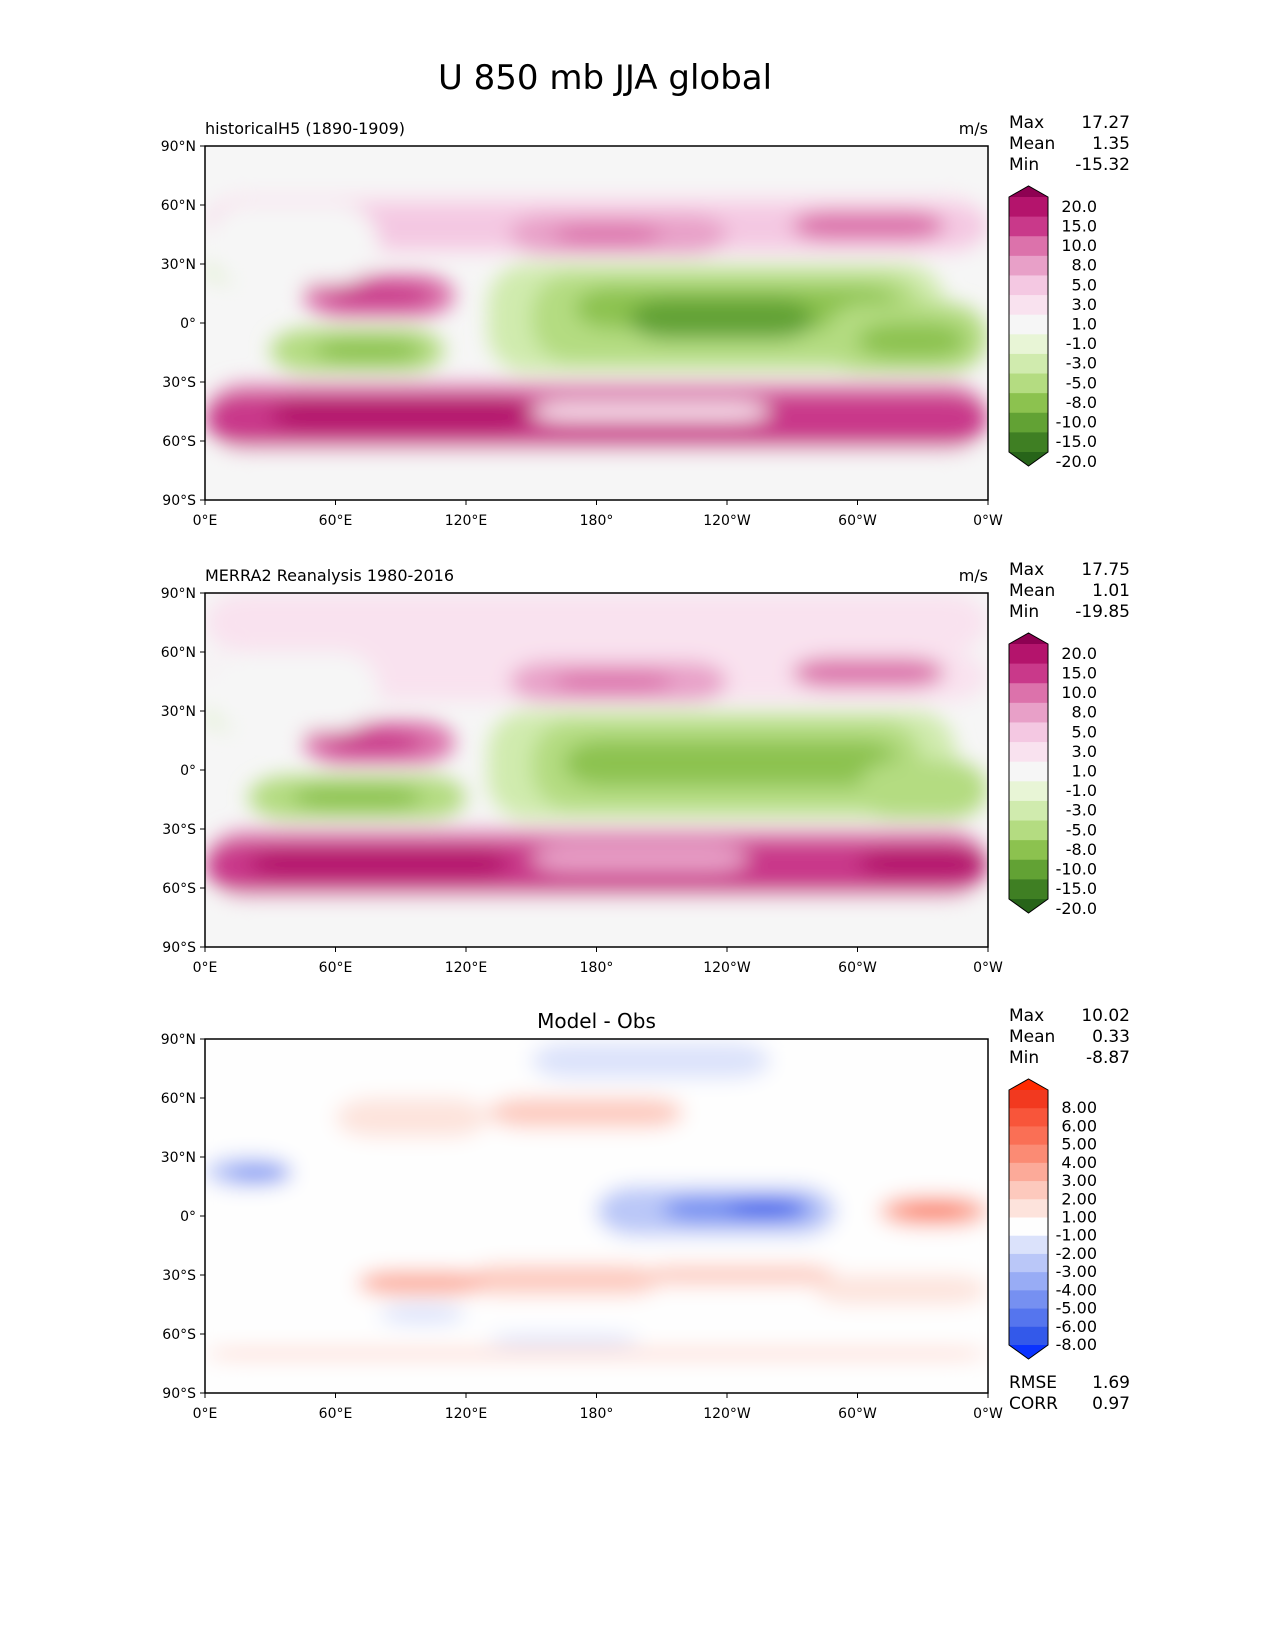  I want to click on colorbar-tick-label: 6.00, so click(1079, 1125).